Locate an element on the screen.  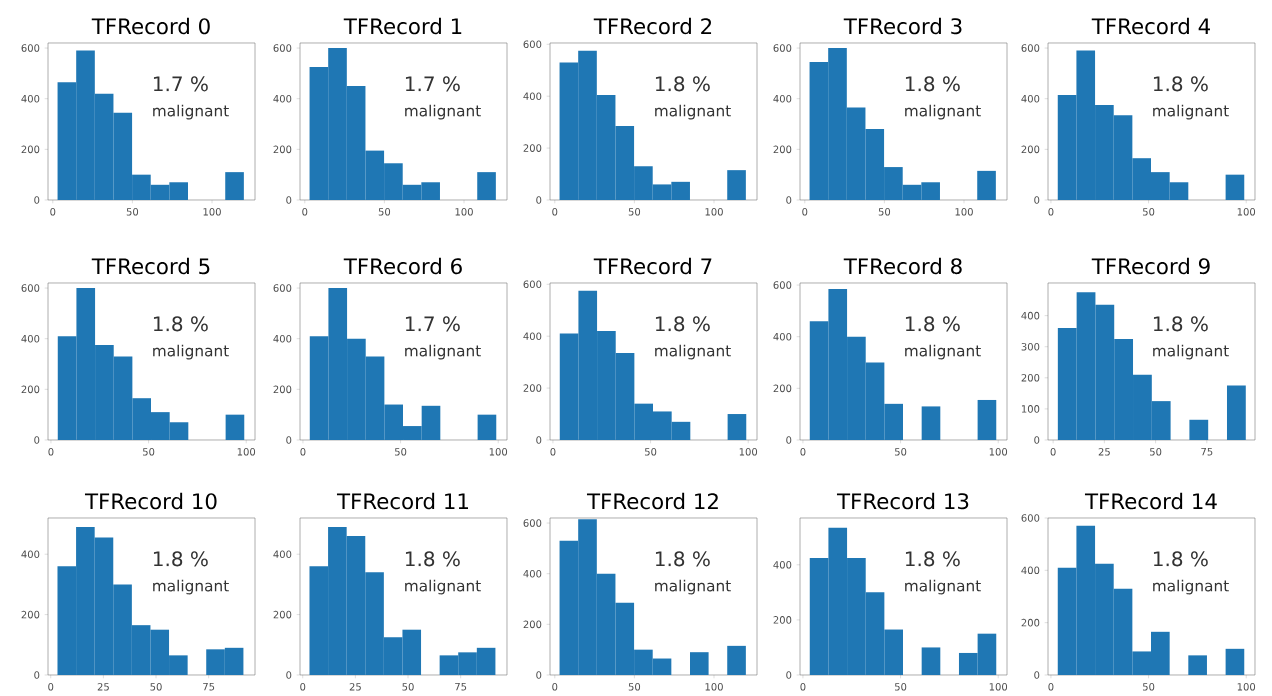
chart-title: TFRecord 1 is located at coordinates (402, 26).